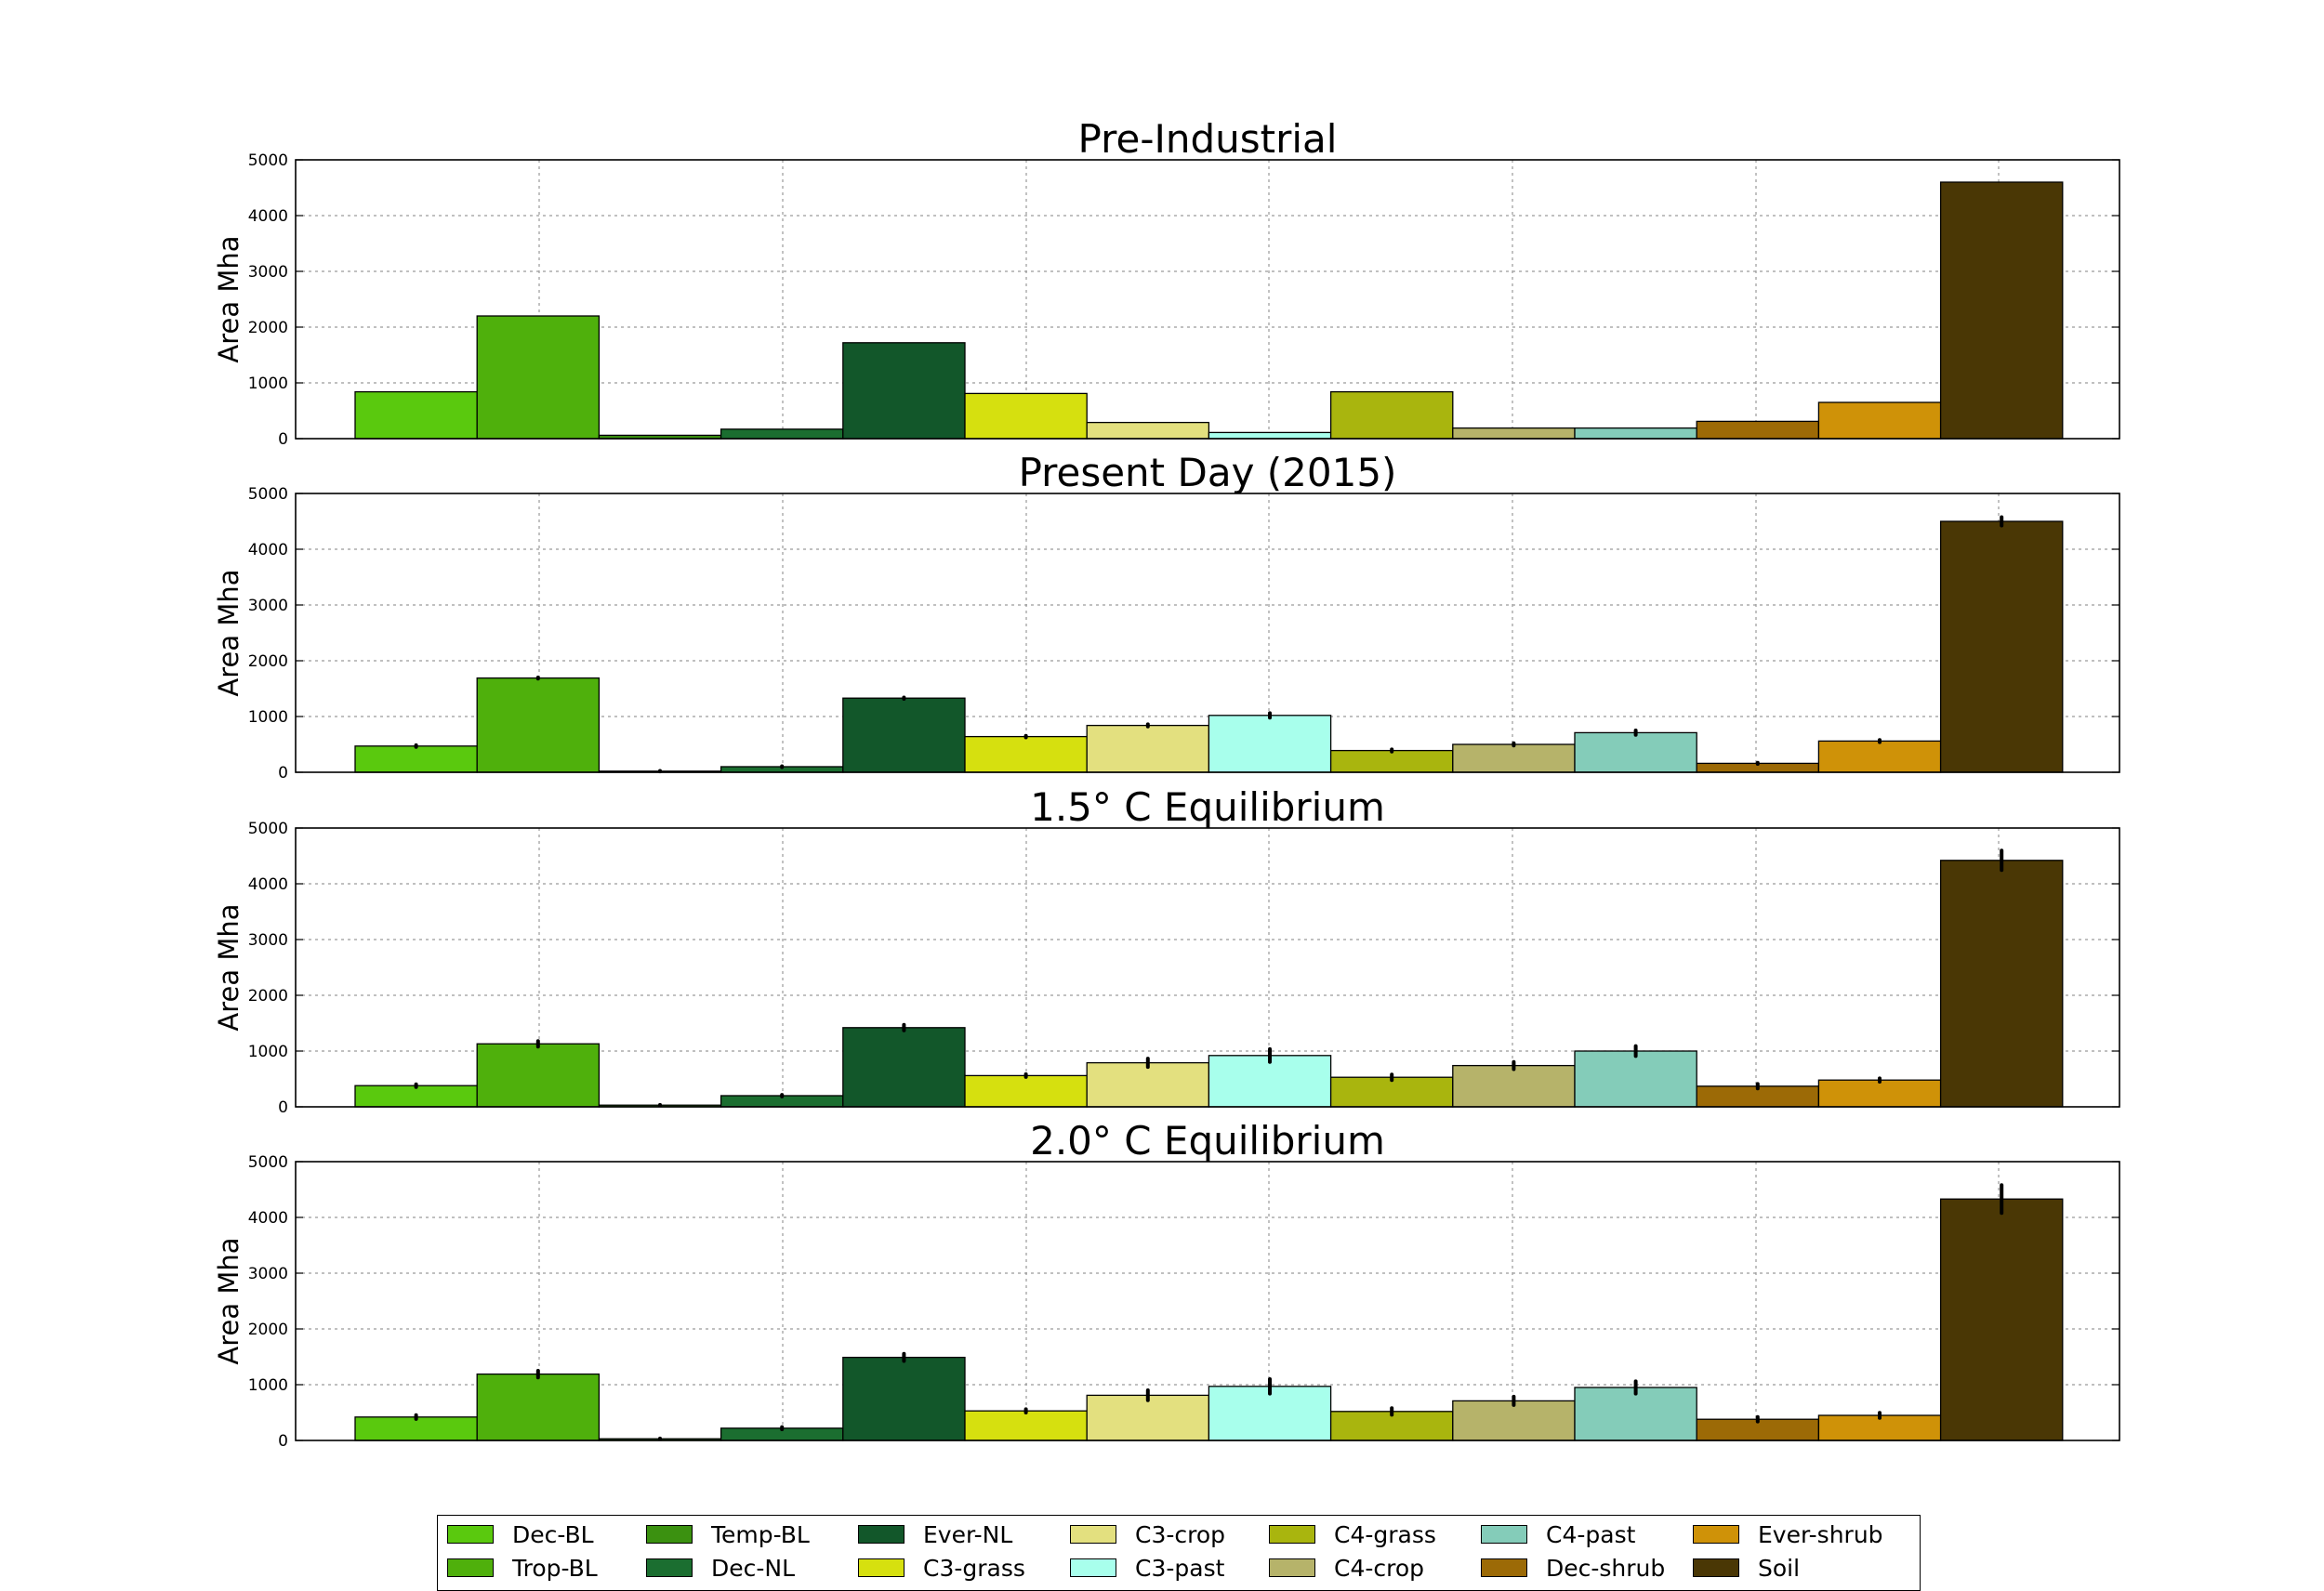 This screenshot has height=1591, width=2324. What do you see at coordinates (1591, 1534) in the screenshot?
I see `legend-label: C4-past` at bounding box center [1591, 1534].